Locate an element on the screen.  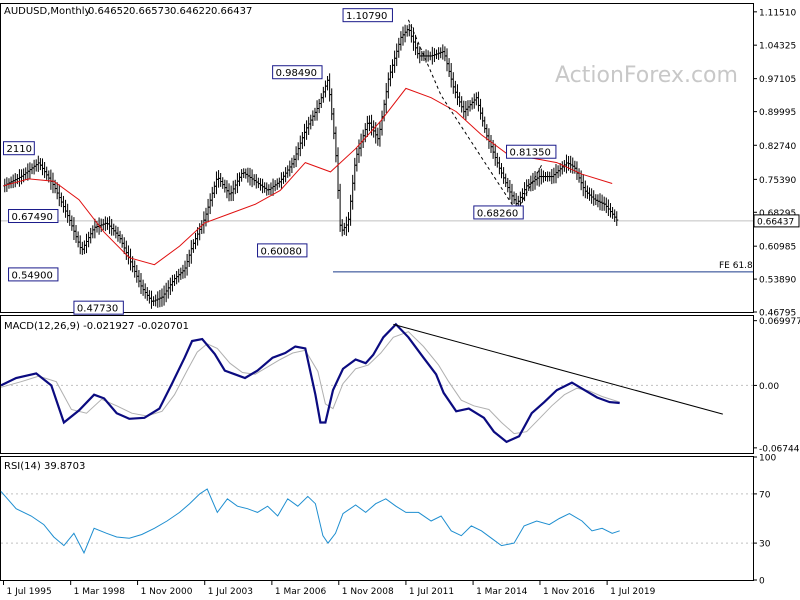
price-axis-tick-label: 0.68295 is located at coordinates (777, 214).